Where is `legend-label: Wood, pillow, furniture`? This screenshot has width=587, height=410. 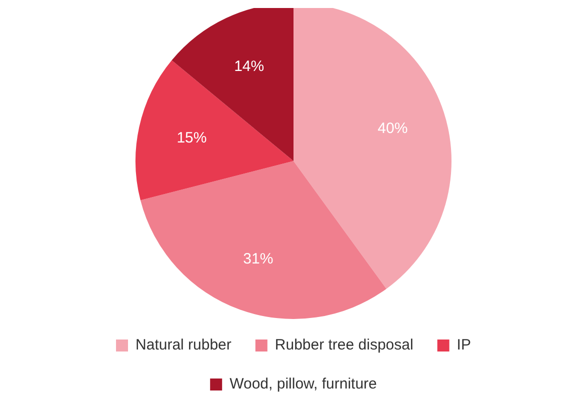 legend-label: Wood, pillow, furniture is located at coordinates (303, 384).